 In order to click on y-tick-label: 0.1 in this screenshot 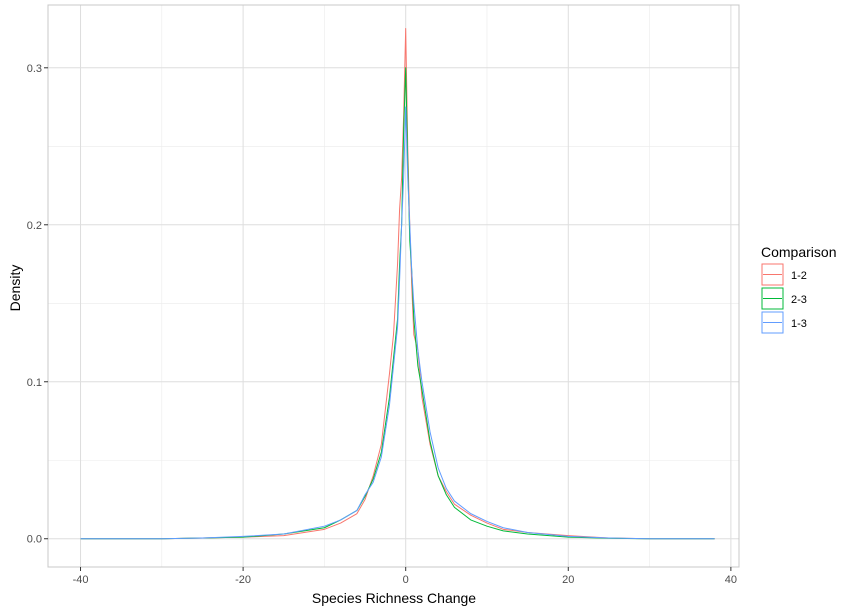, I will do `click(34, 383)`.